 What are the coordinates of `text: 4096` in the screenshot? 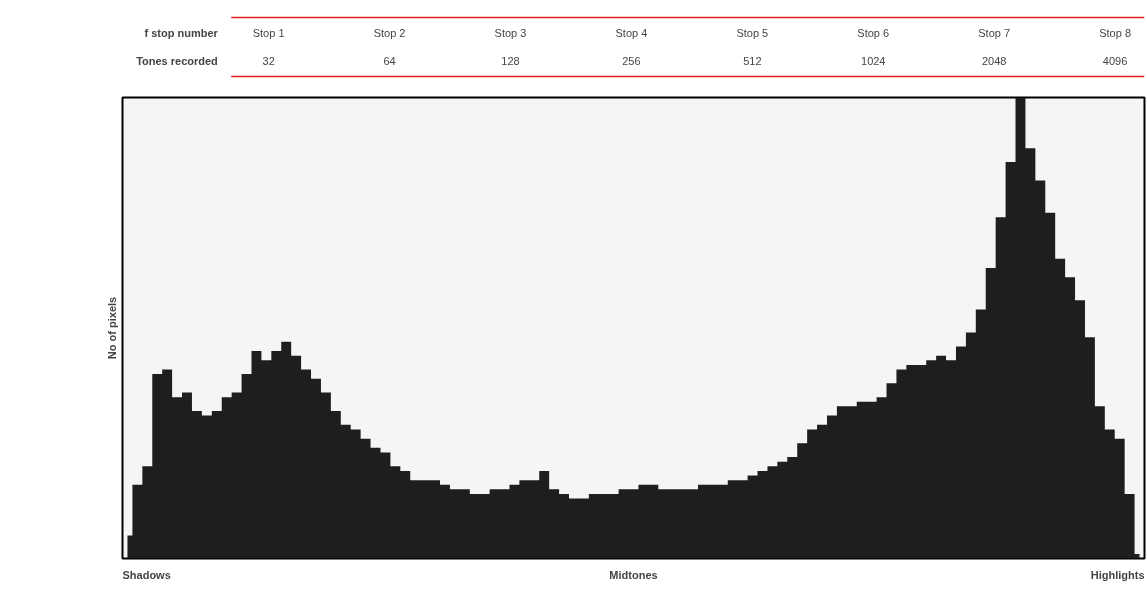 It's located at (1115, 60).